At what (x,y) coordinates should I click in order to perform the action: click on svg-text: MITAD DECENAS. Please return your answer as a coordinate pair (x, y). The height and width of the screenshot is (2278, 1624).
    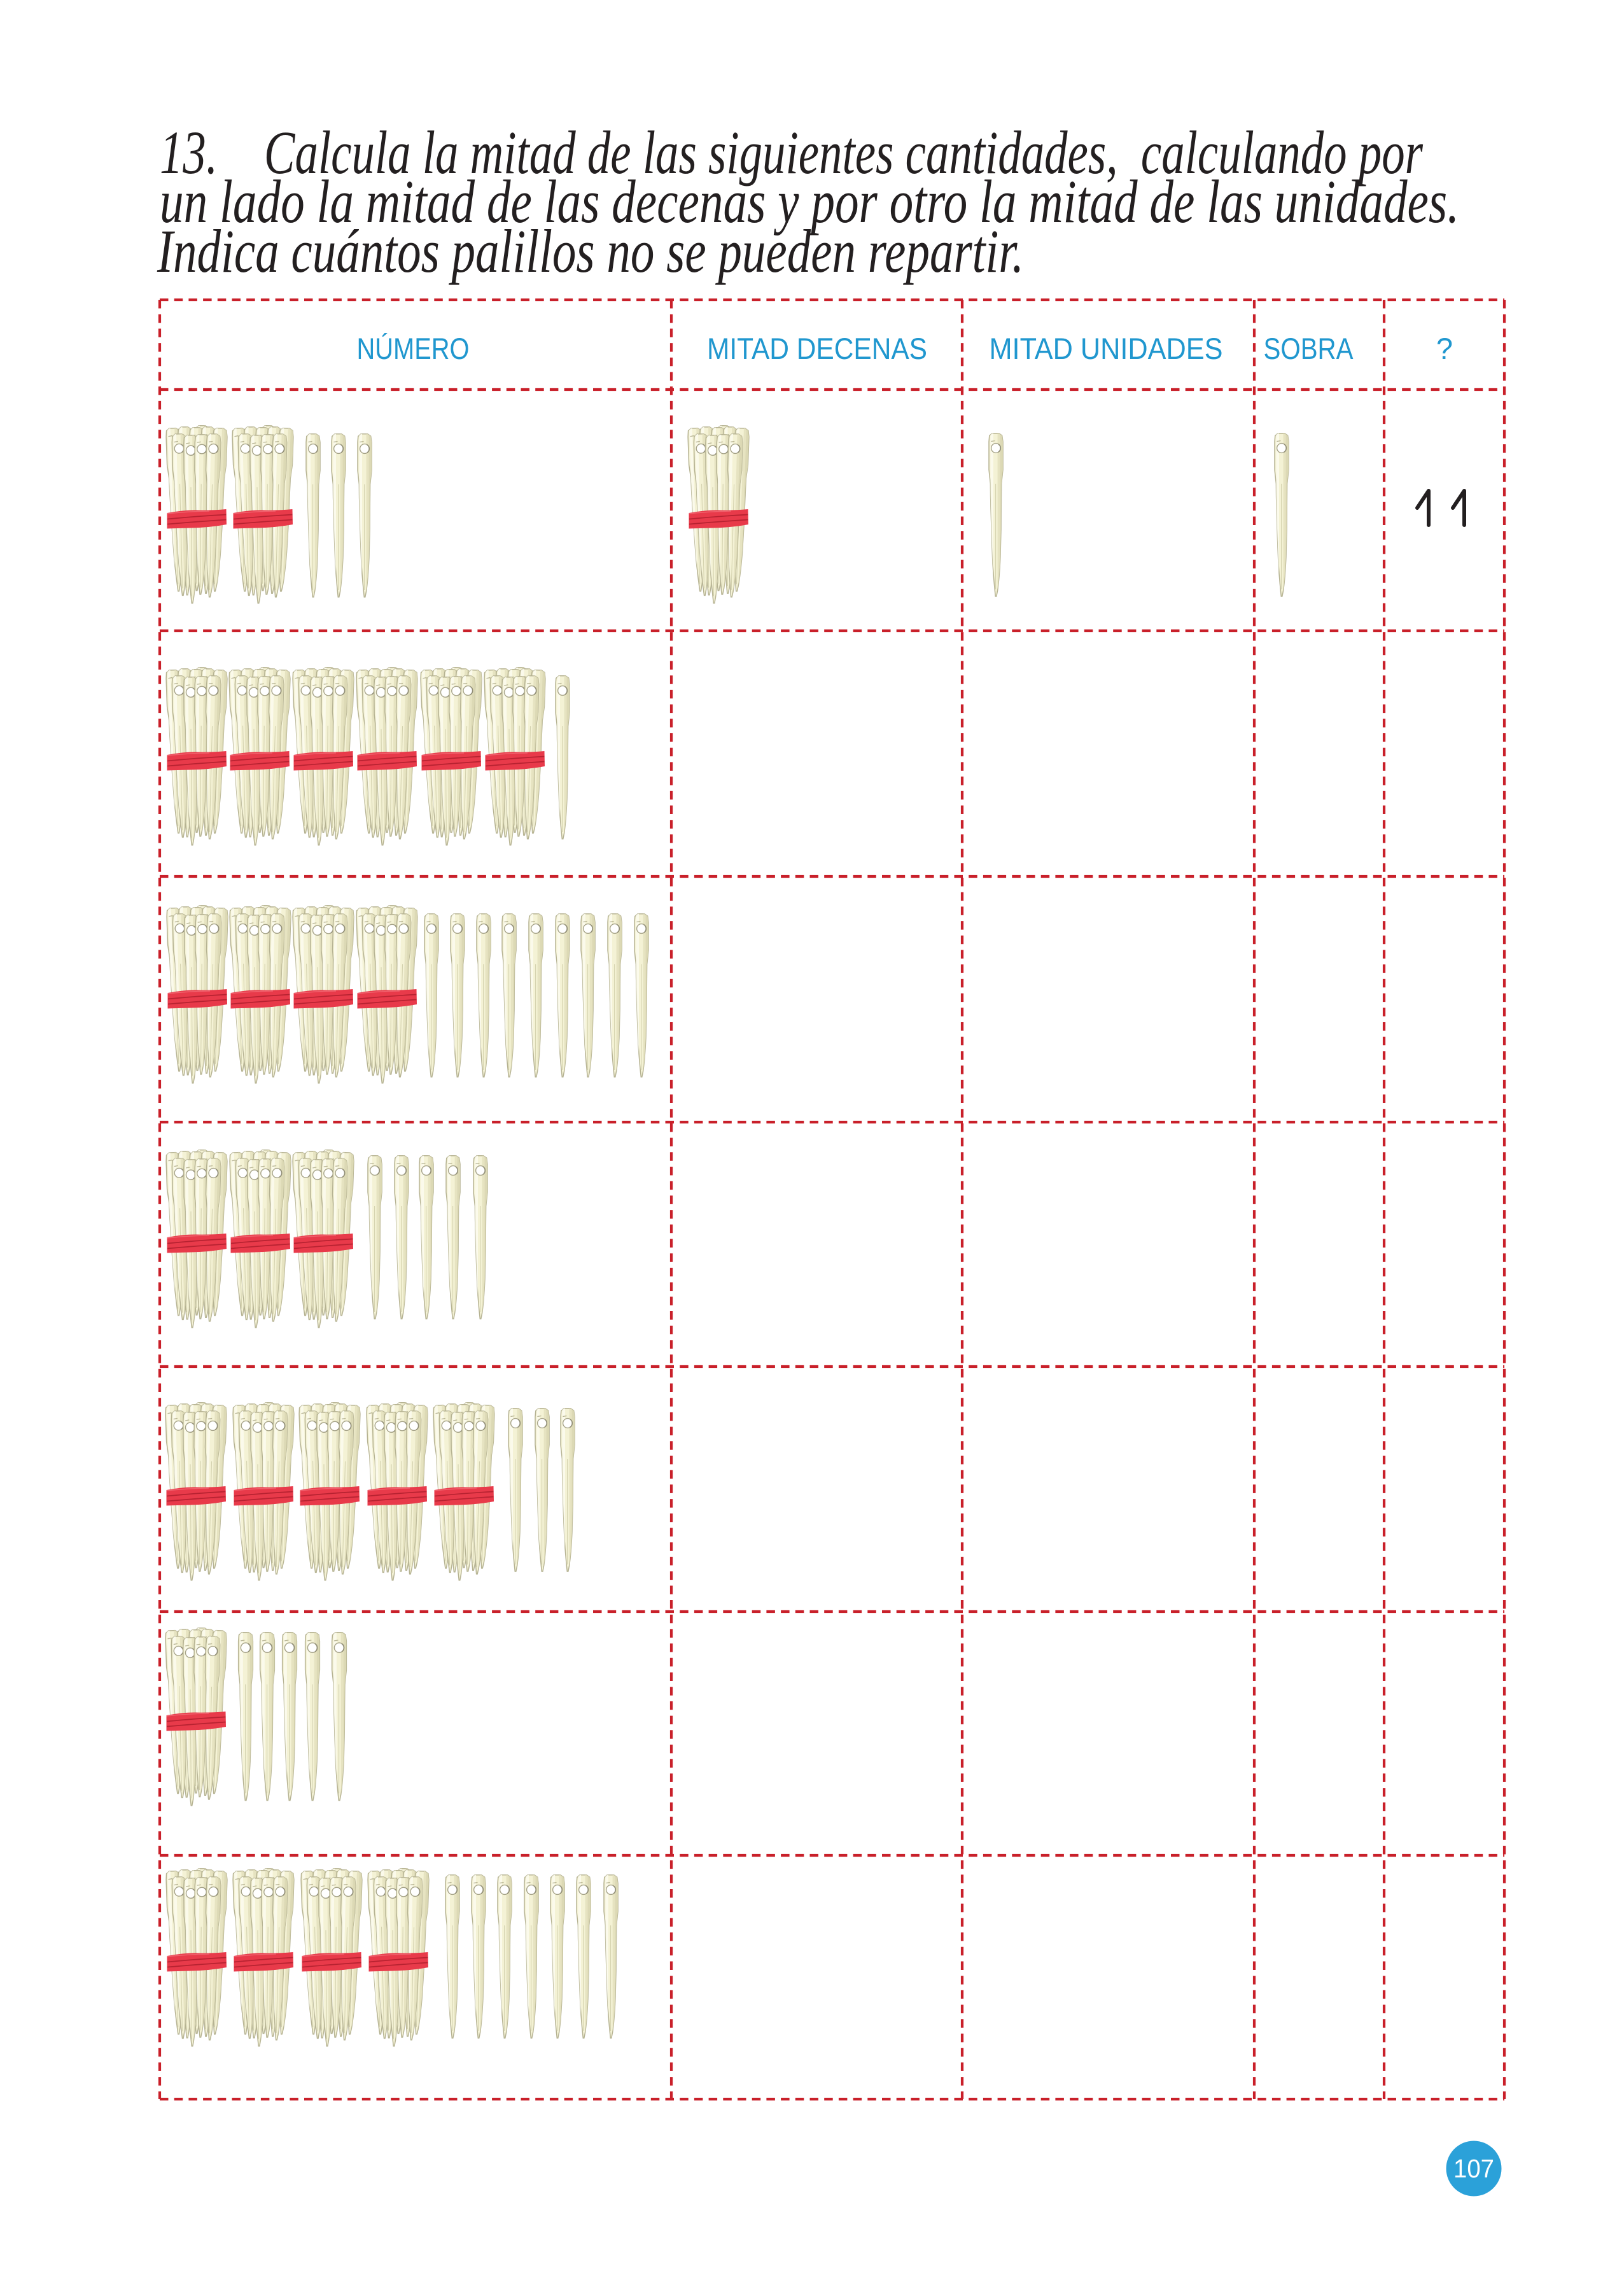
    Looking at the image, I should click on (817, 349).